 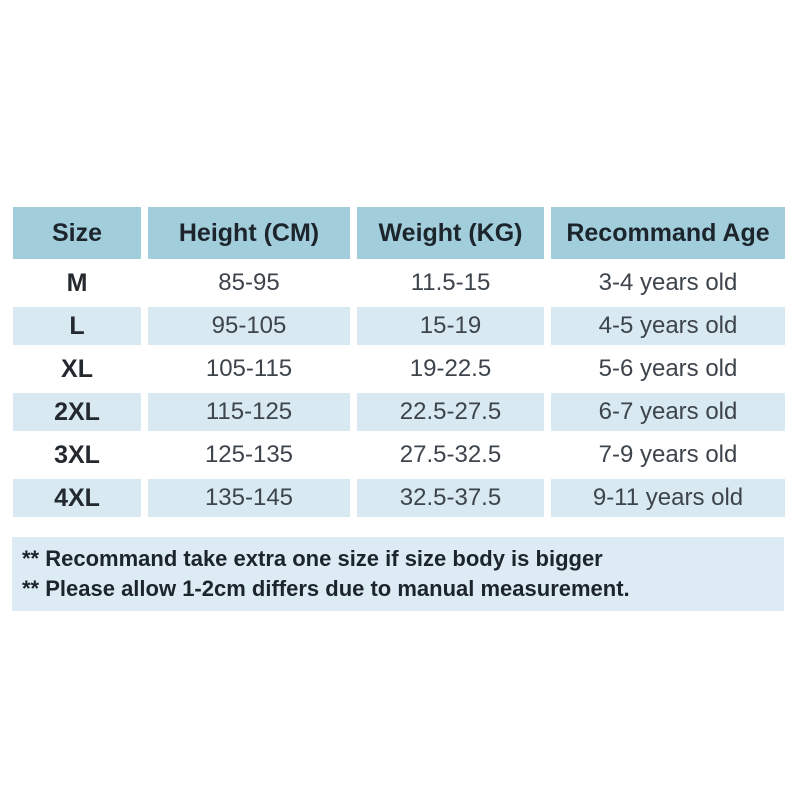 I want to click on cell-age: 3-4 years old, so click(x=668, y=283).